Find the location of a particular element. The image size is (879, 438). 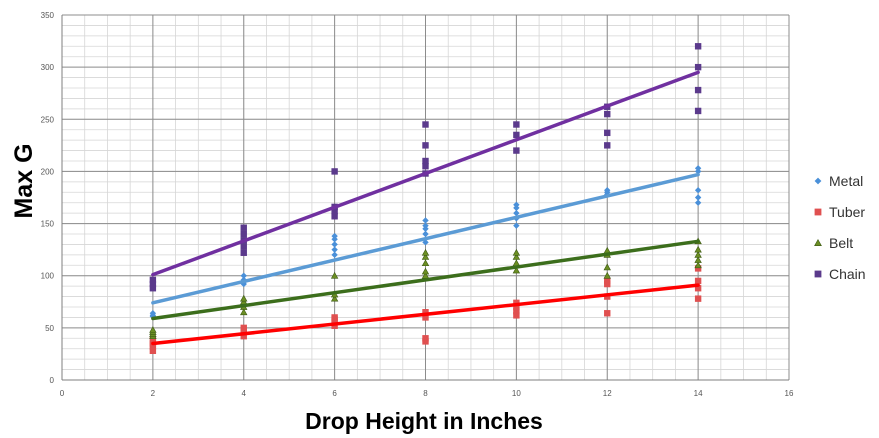

y-tick-labels: 0 50 100 150 200 250 300 350 is located at coordinates (48, 198).